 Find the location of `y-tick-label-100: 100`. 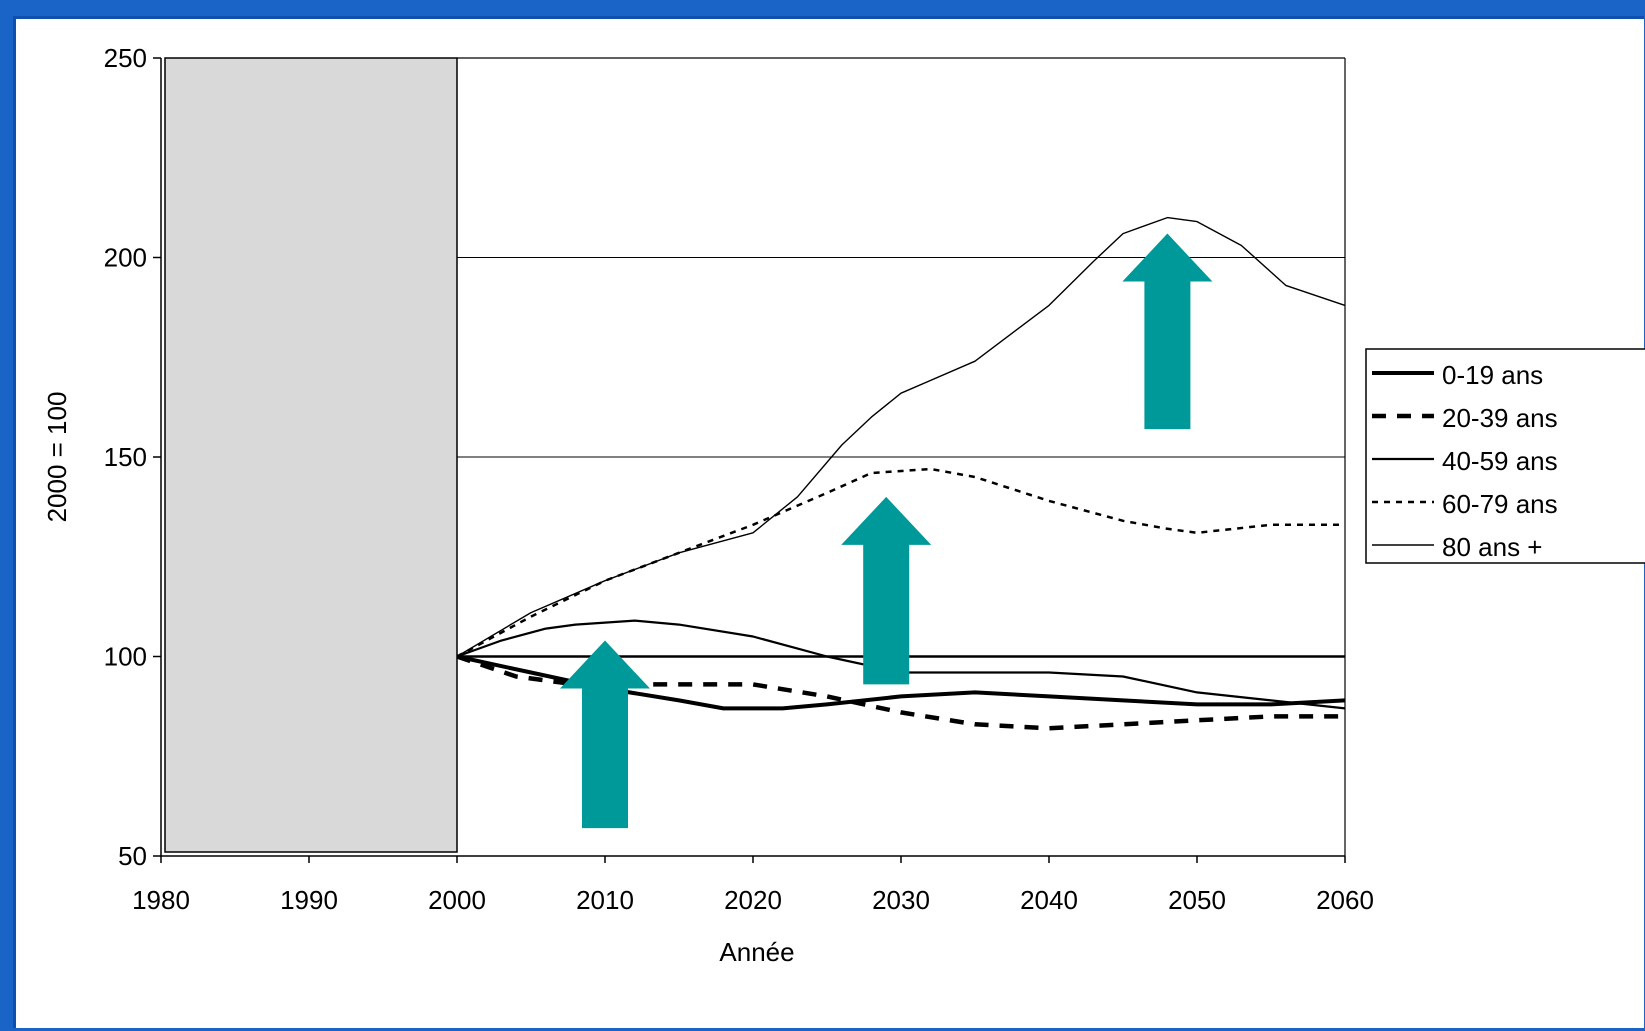

y-tick-label-100: 100 is located at coordinates (125, 657).